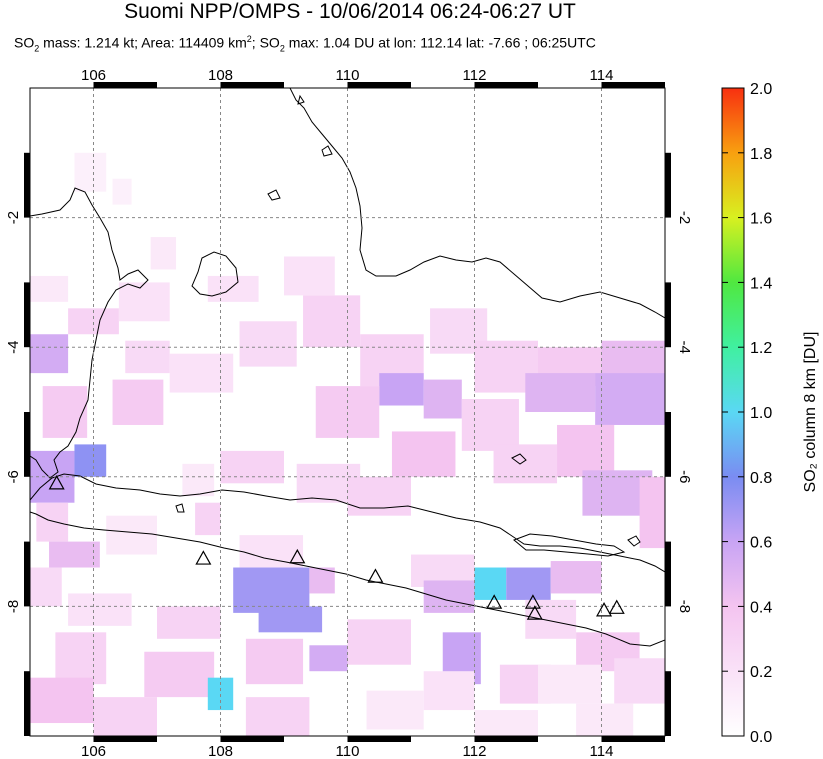  I want to click on colorbar-tick-label: 1.8, so click(761, 154).